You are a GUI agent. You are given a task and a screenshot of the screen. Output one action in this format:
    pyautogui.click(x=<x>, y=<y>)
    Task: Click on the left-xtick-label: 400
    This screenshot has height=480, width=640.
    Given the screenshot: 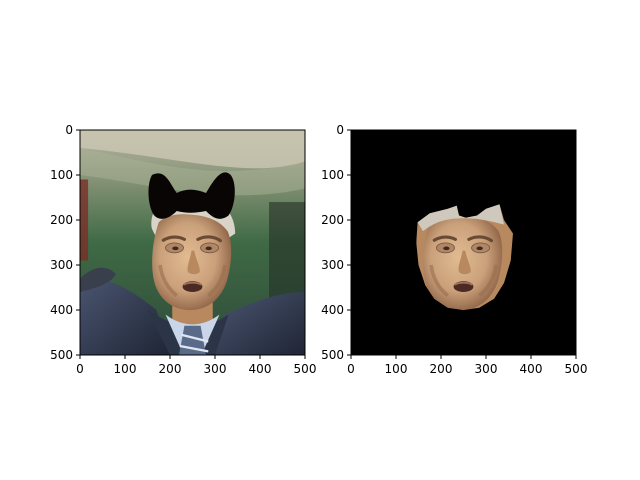 What is the action you would take?
    pyautogui.click(x=260, y=369)
    